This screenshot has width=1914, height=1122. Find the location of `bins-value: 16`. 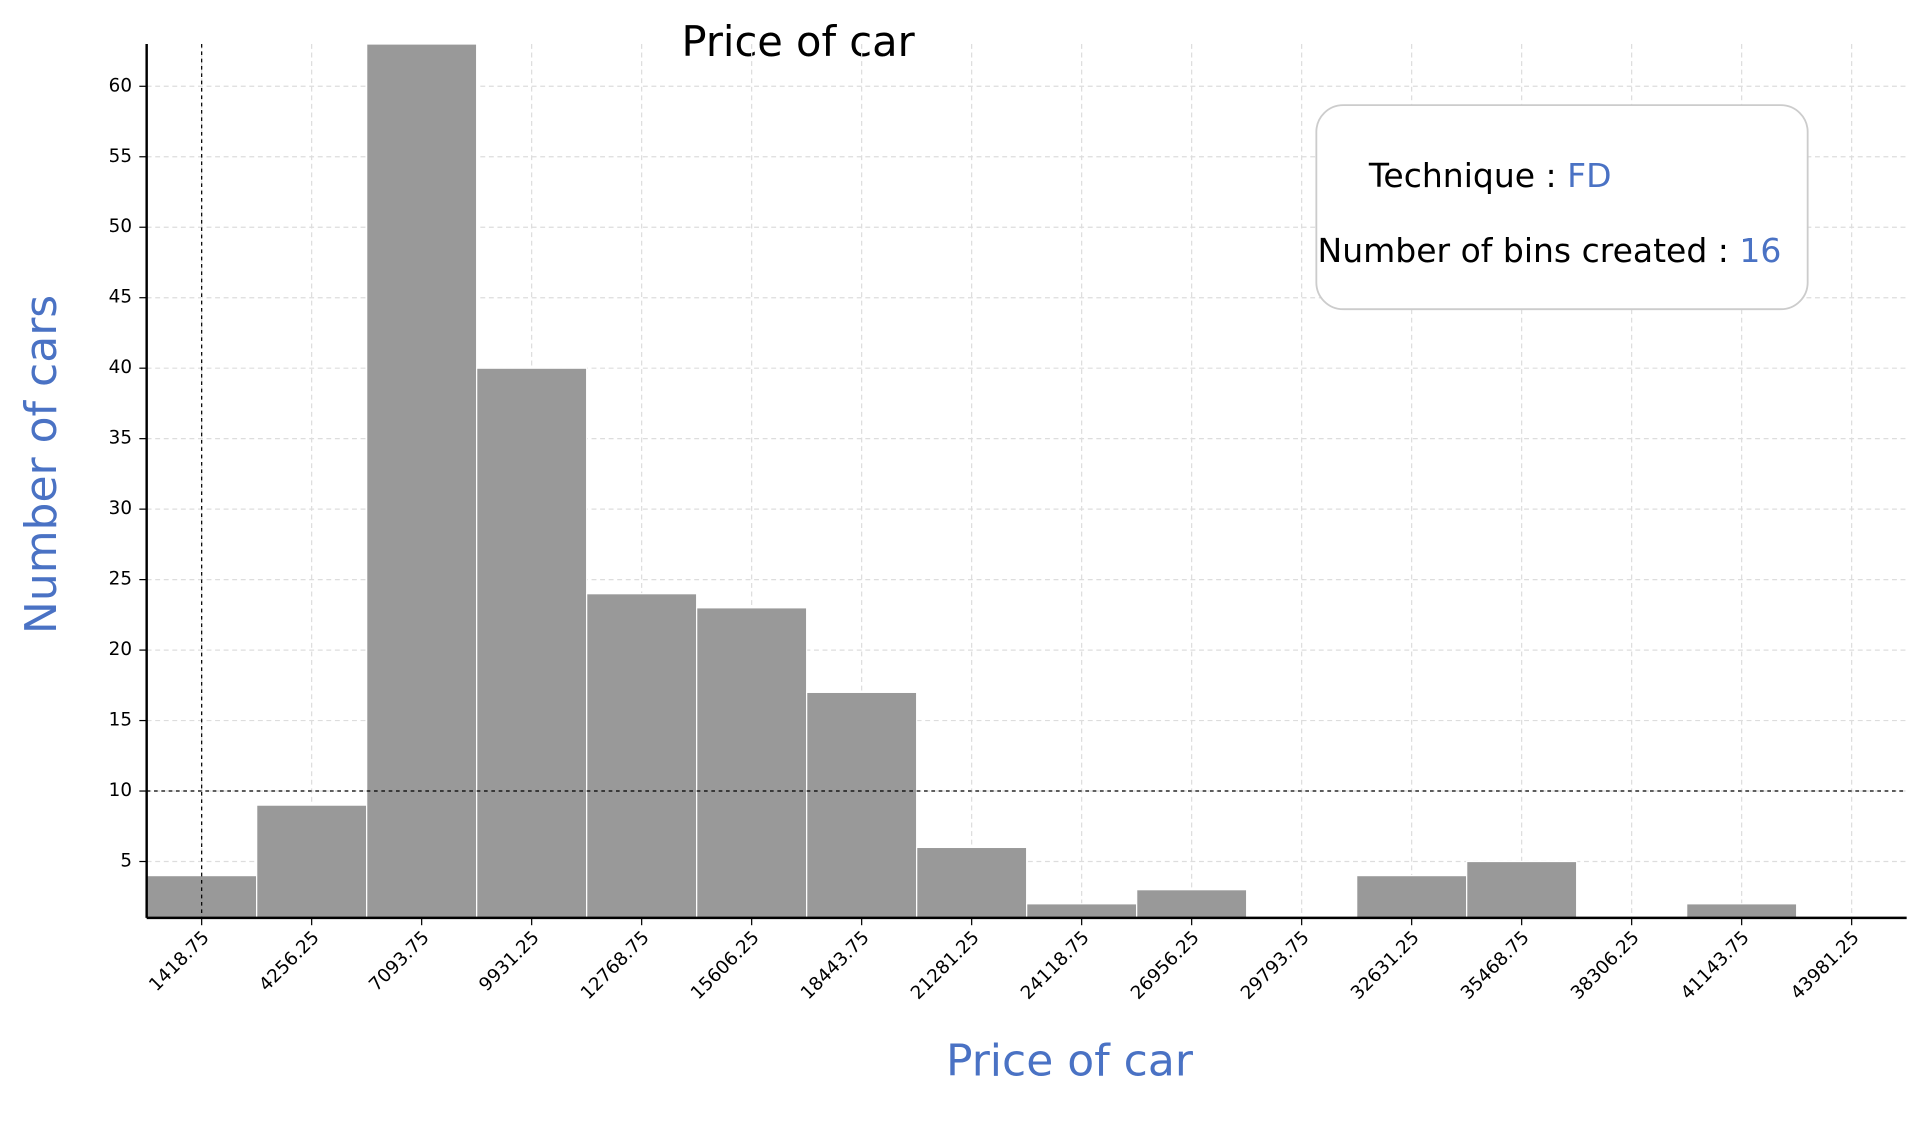

bins-value: 16 is located at coordinates (1760, 249).